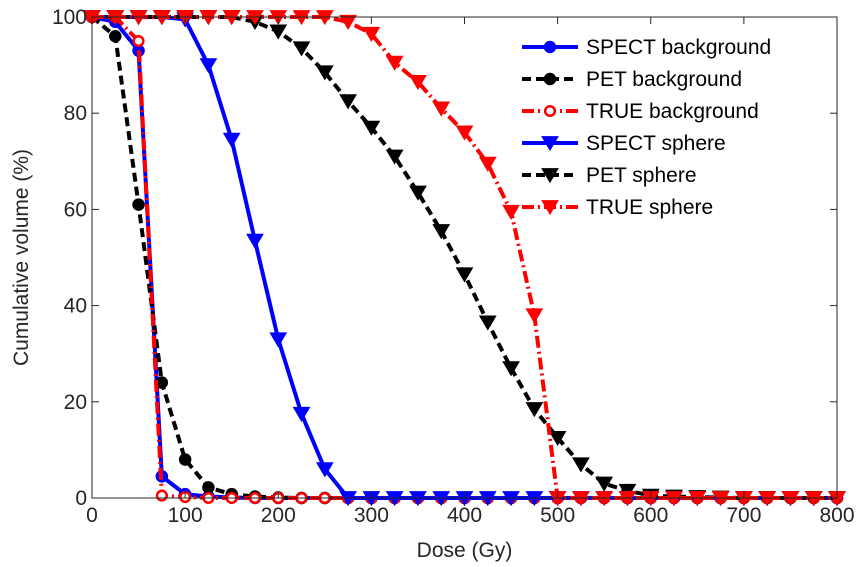 This screenshot has width=863, height=567. I want to click on legend-label-true-background: TRUE background, so click(672, 111).